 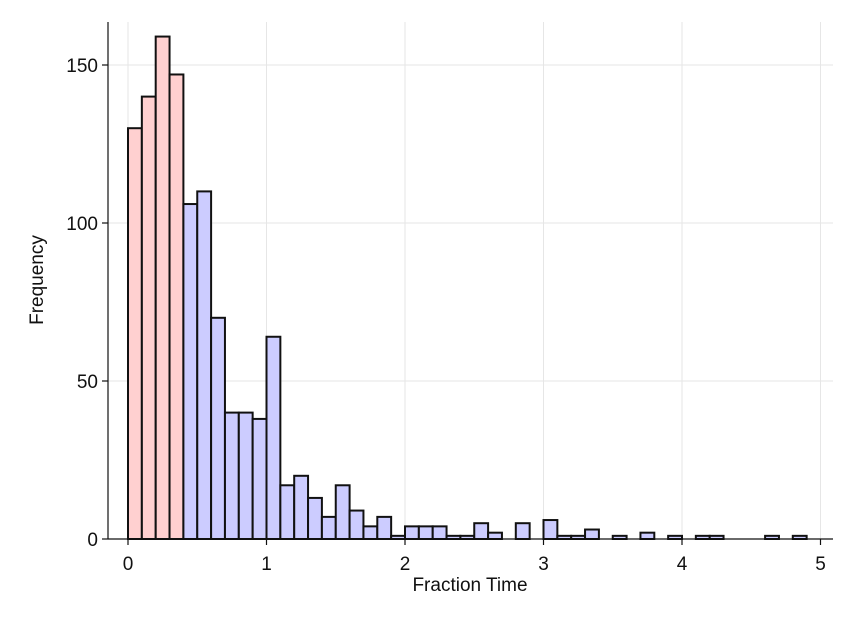 I want to click on x-tick-label: 0, so click(x=128, y=564).